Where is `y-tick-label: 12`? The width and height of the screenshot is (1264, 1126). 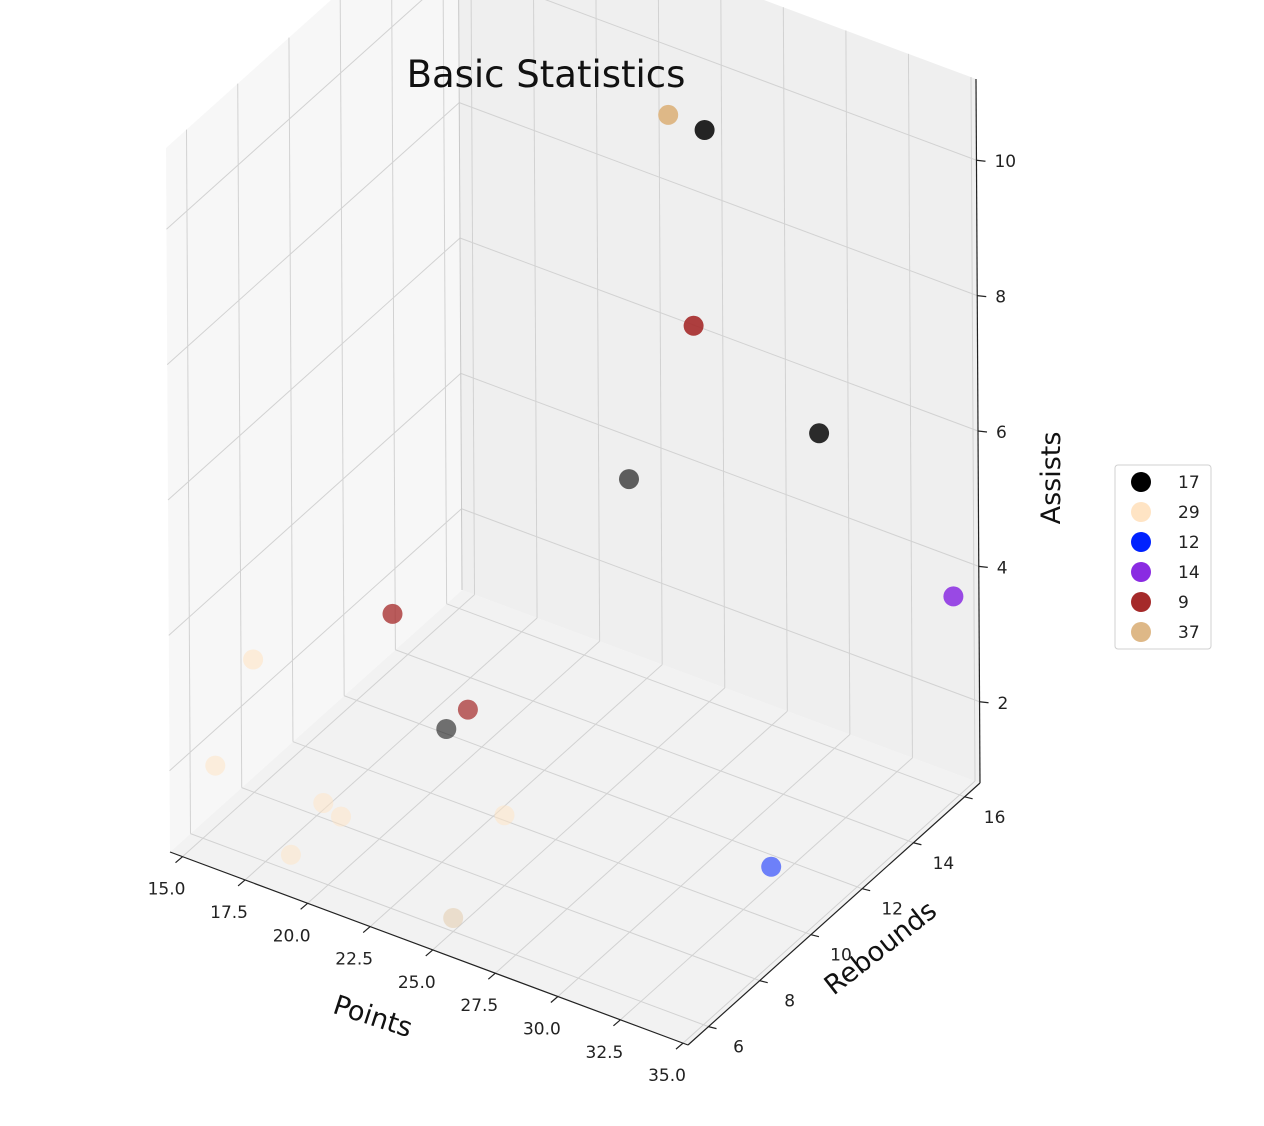
y-tick-label: 12 is located at coordinates (892, 910).